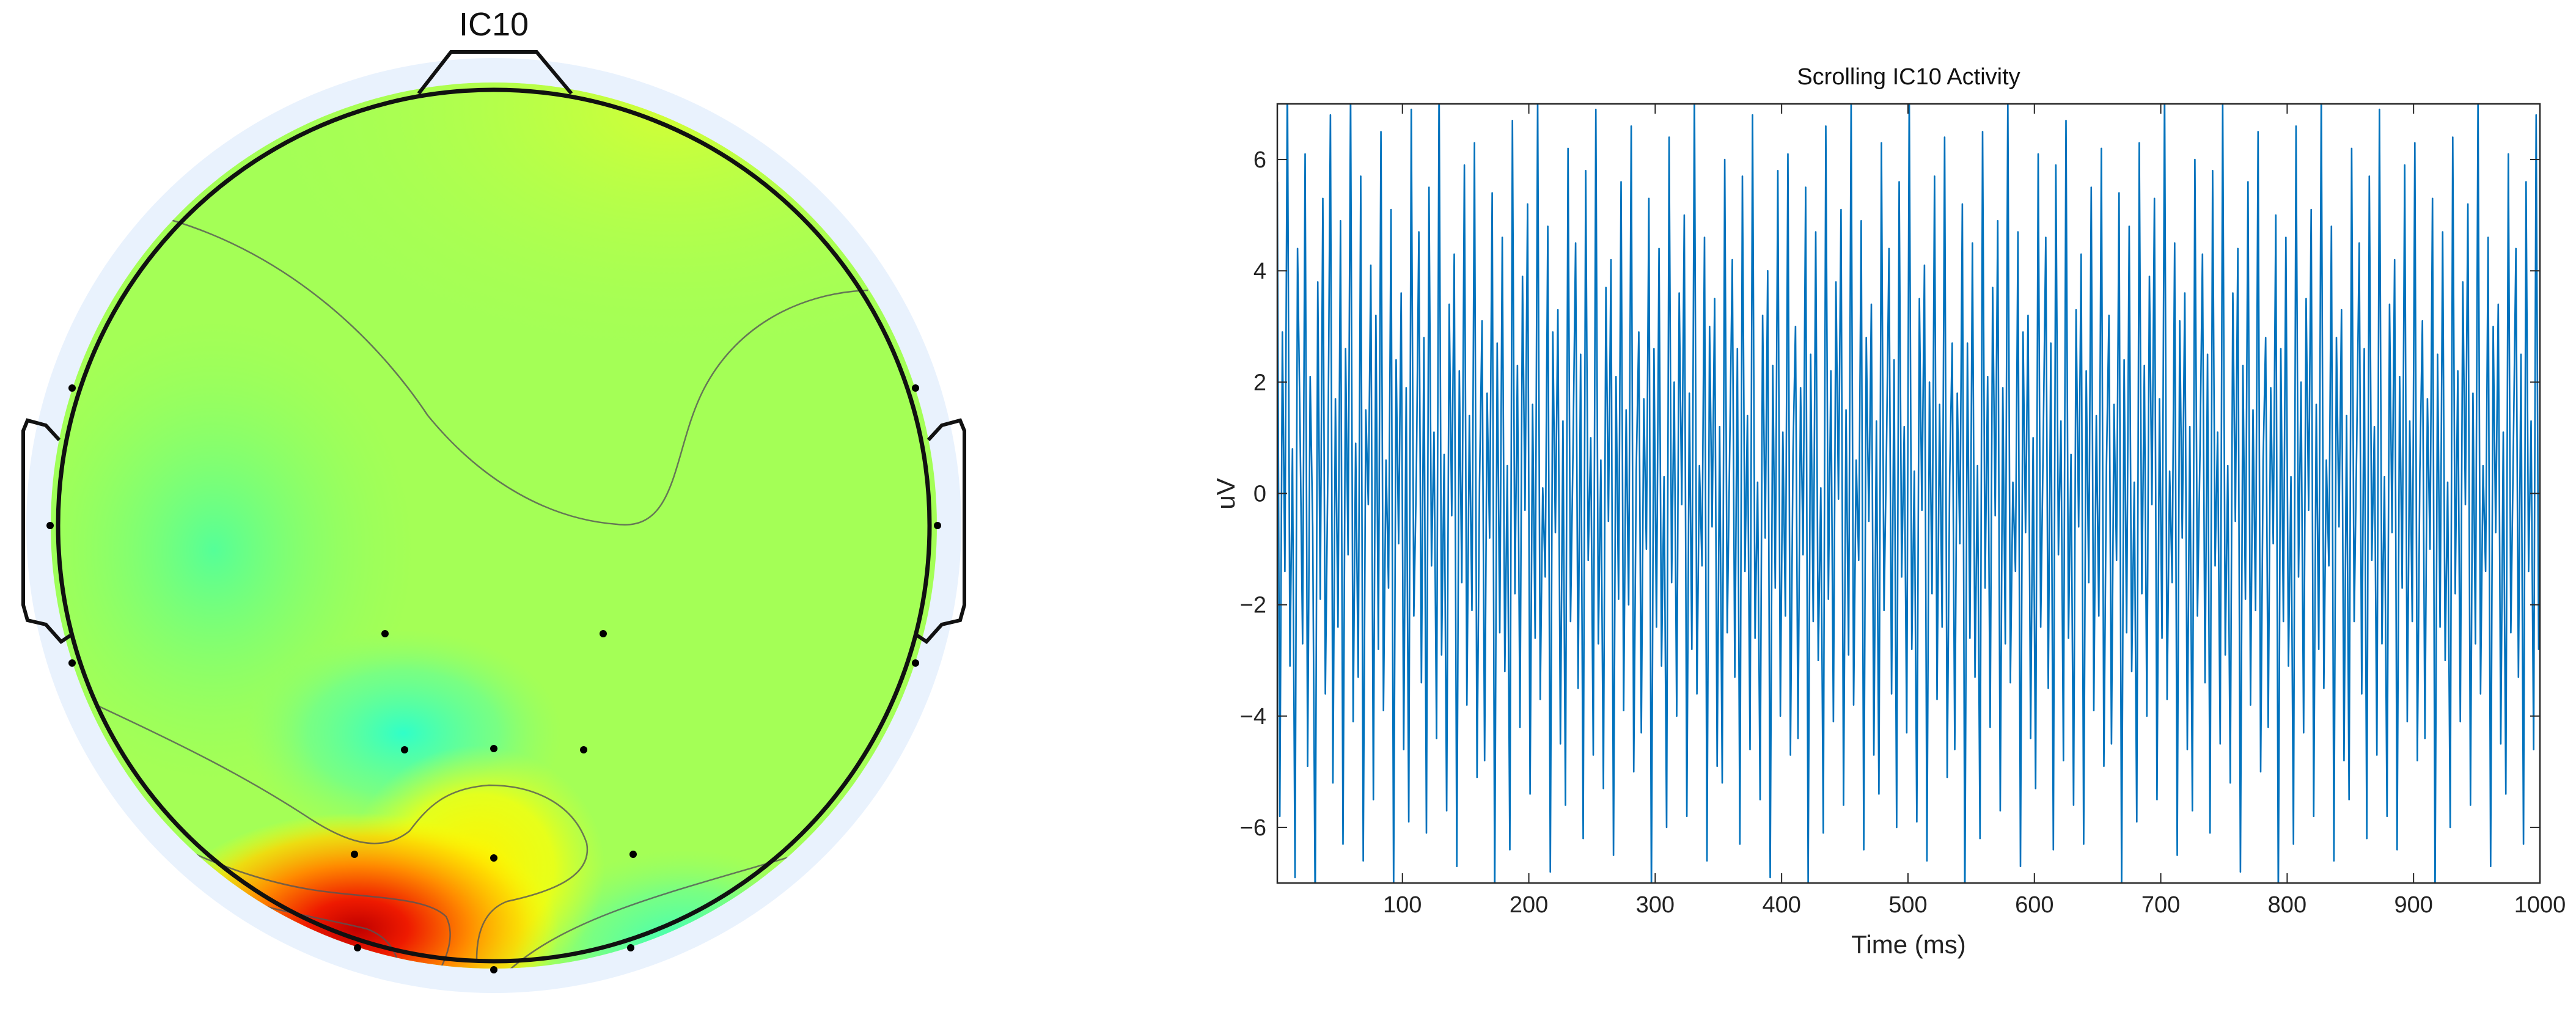 The image size is (2576, 1015). I want to click on topomap-red-hotspot, so click(357, 891).